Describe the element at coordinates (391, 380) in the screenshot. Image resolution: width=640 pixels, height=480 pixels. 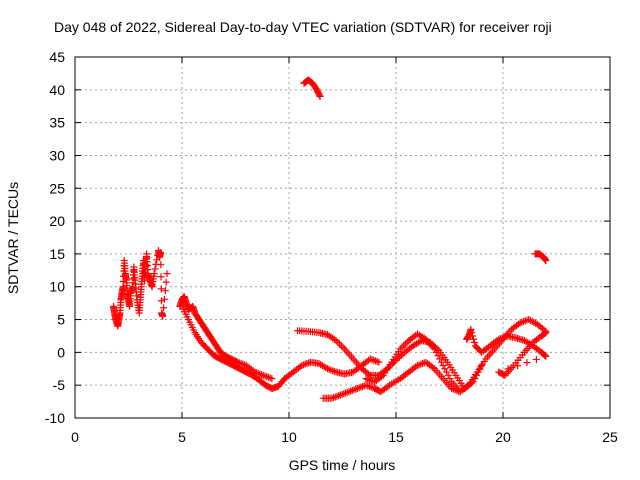
I see `series-afternoon-lower` at that location.